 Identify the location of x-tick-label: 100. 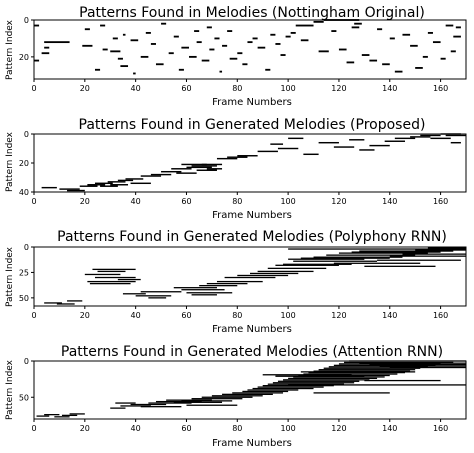
(287, 201).